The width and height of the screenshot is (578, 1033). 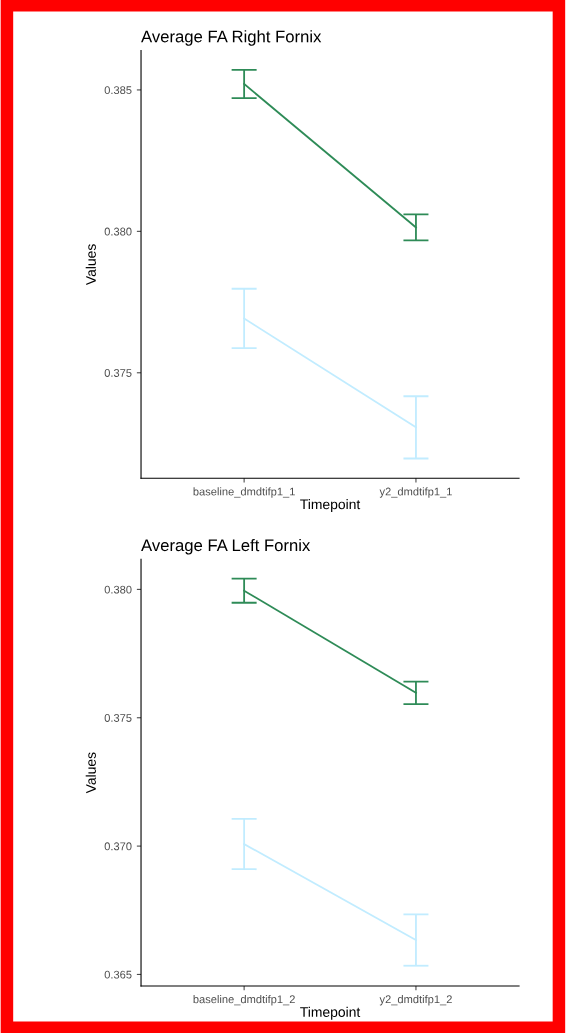 What do you see at coordinates (231, 38) in the screenshot?
I see `chart-title: Average FA Right Fornix` at bounding box center [231, 38].